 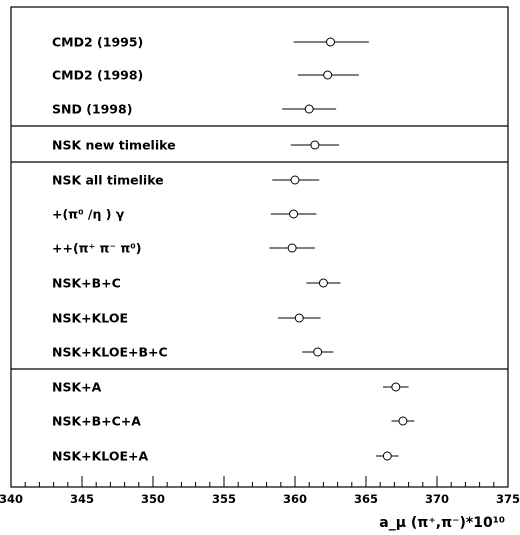 What do you see at coordinates (224, 499) in the screenshot?
I see `x-tick-label: 355` at bounding box center [224, 499].